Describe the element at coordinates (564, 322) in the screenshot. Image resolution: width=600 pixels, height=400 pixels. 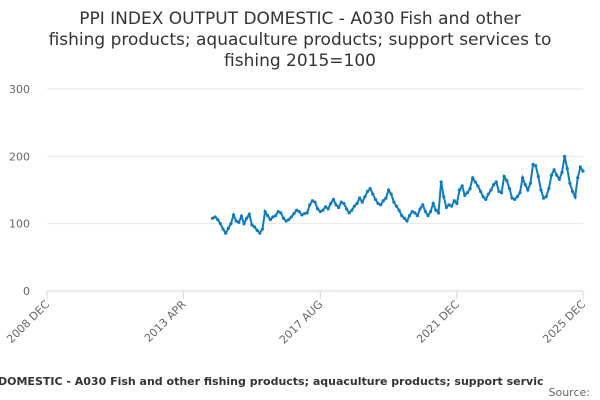
I see `x-tick-label: 2025 DEC` at that location.